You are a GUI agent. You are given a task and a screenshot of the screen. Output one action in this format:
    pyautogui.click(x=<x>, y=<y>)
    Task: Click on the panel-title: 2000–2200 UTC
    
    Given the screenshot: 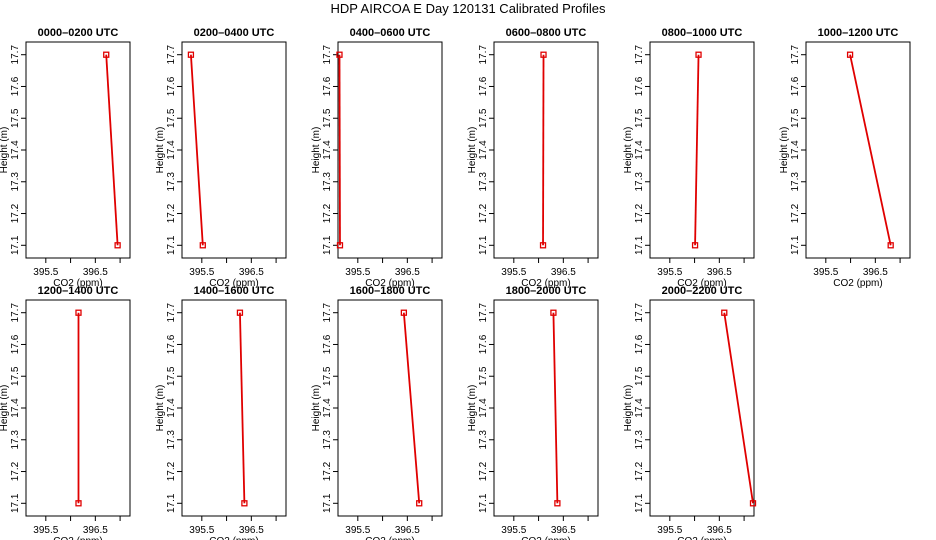 What is the action you would take?
    pyautogui.click(x=702, y=291)
    